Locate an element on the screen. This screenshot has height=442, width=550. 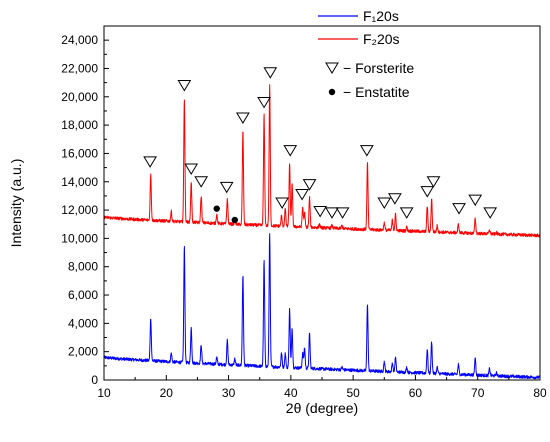
x-tick-label-70: 70 is located at coordinates (478, 393).